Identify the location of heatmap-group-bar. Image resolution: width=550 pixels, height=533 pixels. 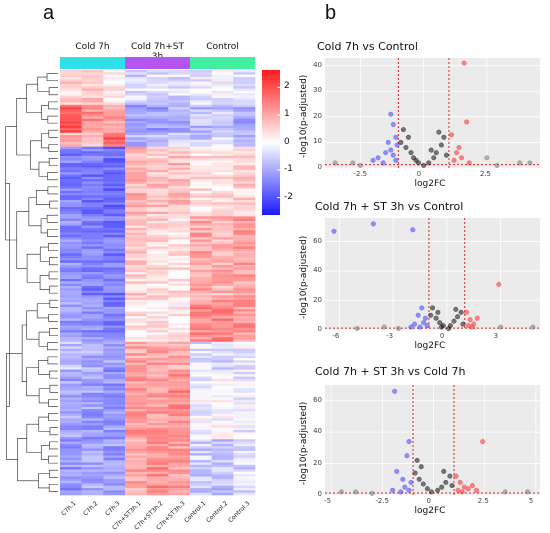
(92, 63).